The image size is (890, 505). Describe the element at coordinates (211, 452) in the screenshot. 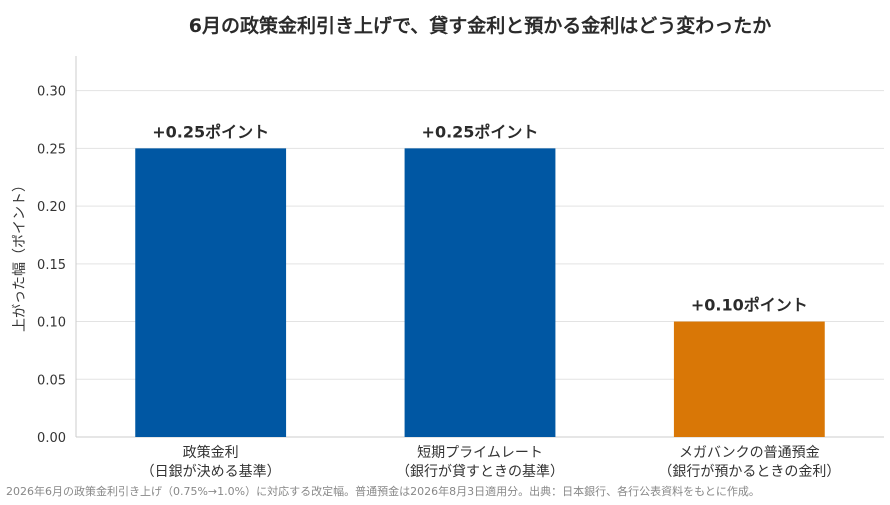

I see `x-tick-label: 政策金利` at that location.